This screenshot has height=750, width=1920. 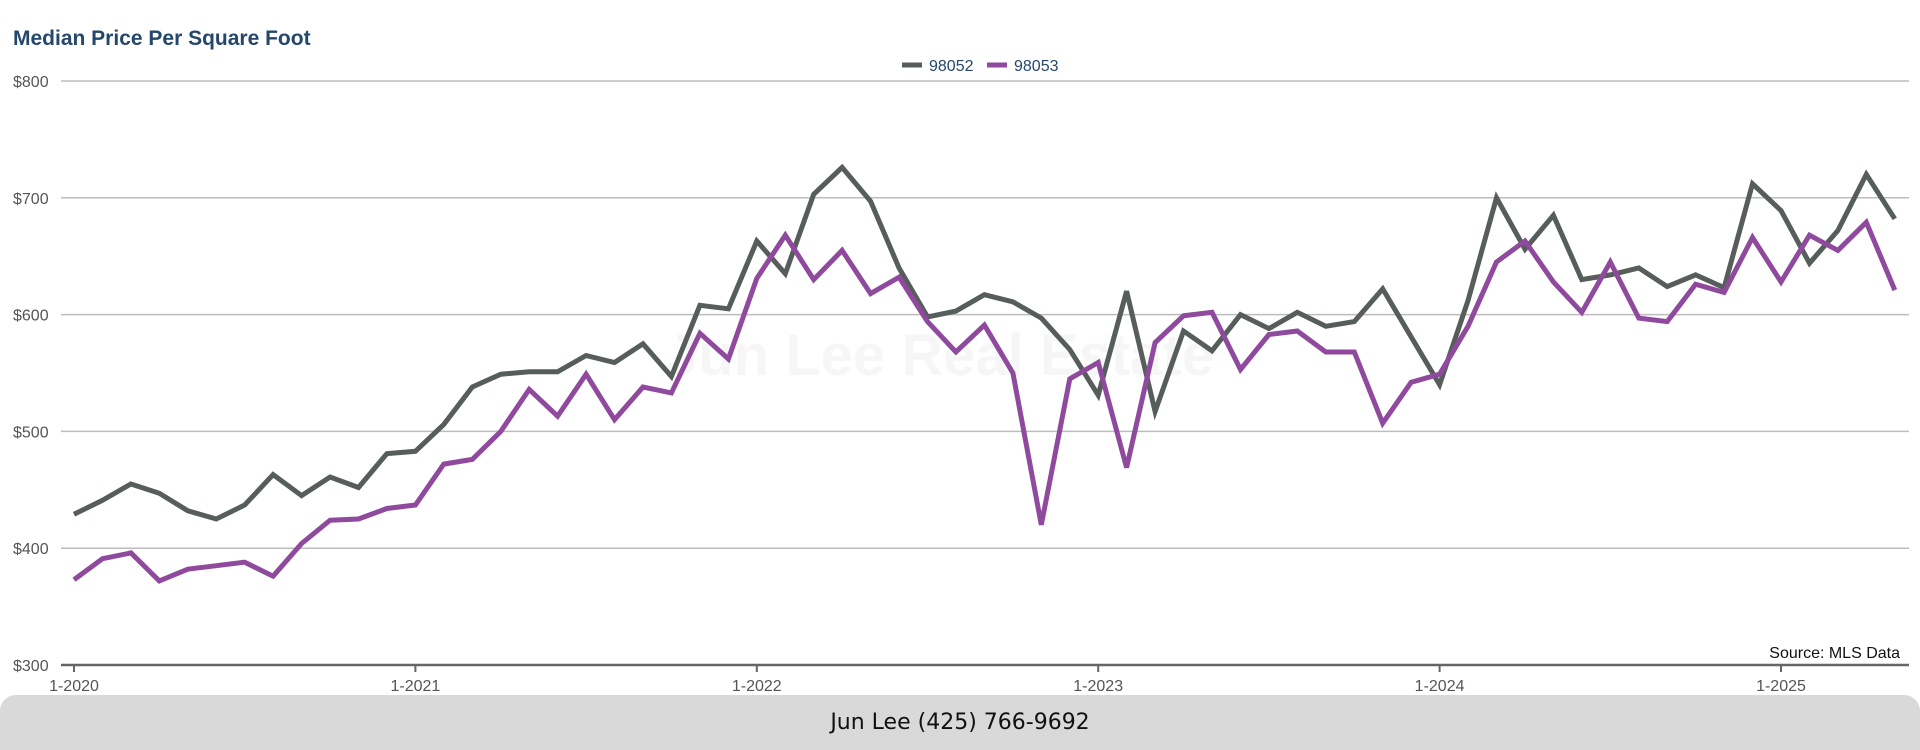 I want to click on y-tick-label: $700, so click(x=31, y=199).